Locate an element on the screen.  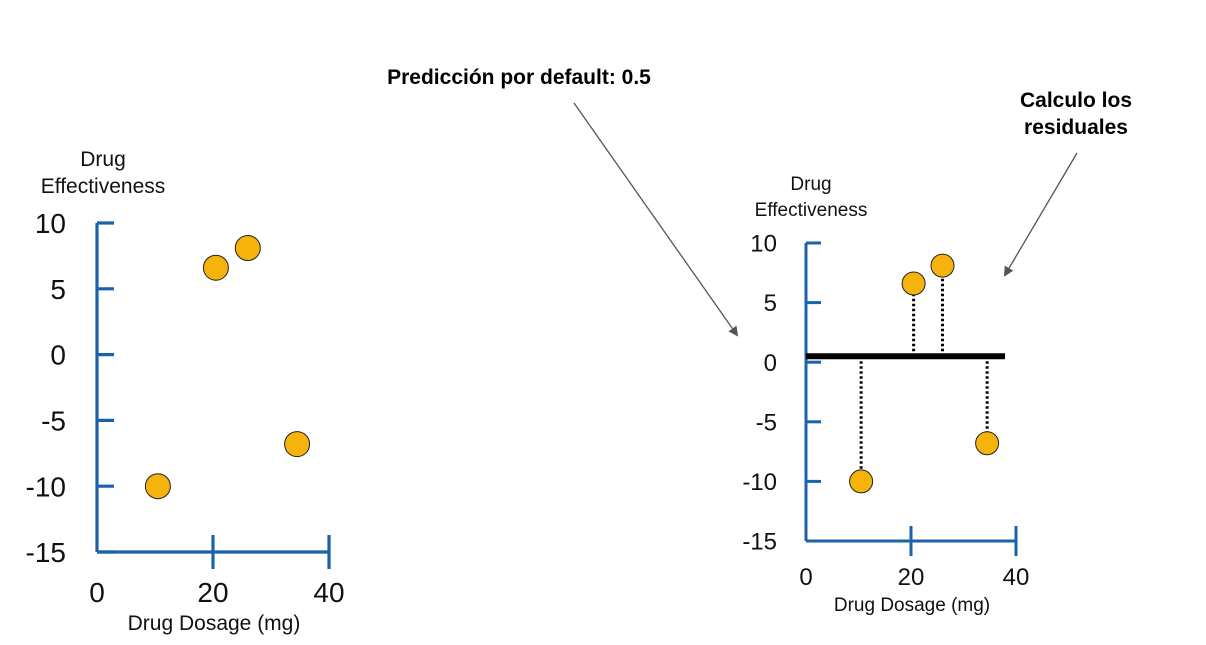
default-prediction-arrow is located at coordinates (656, 219).